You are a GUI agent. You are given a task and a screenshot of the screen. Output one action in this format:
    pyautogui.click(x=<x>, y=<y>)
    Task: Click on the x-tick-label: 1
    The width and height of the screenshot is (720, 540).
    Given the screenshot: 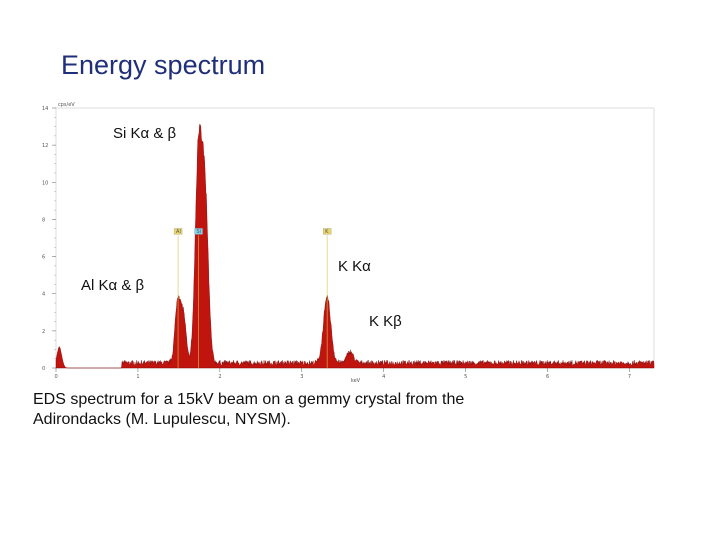 What is the action you would take?
    pyautogui.click(x=137, y=377)
    